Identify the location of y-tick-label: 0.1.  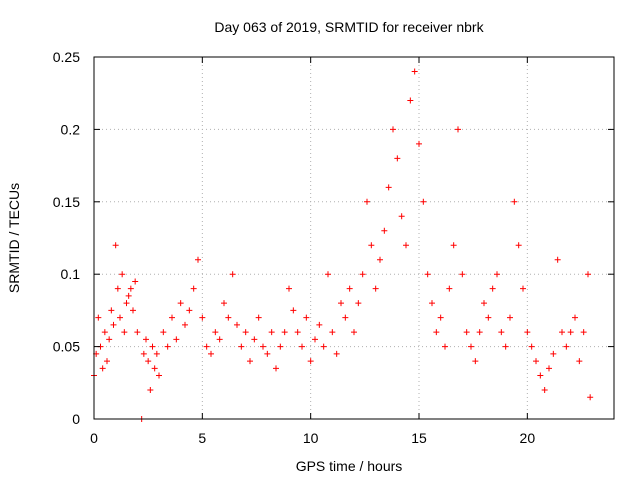
(71, 274).